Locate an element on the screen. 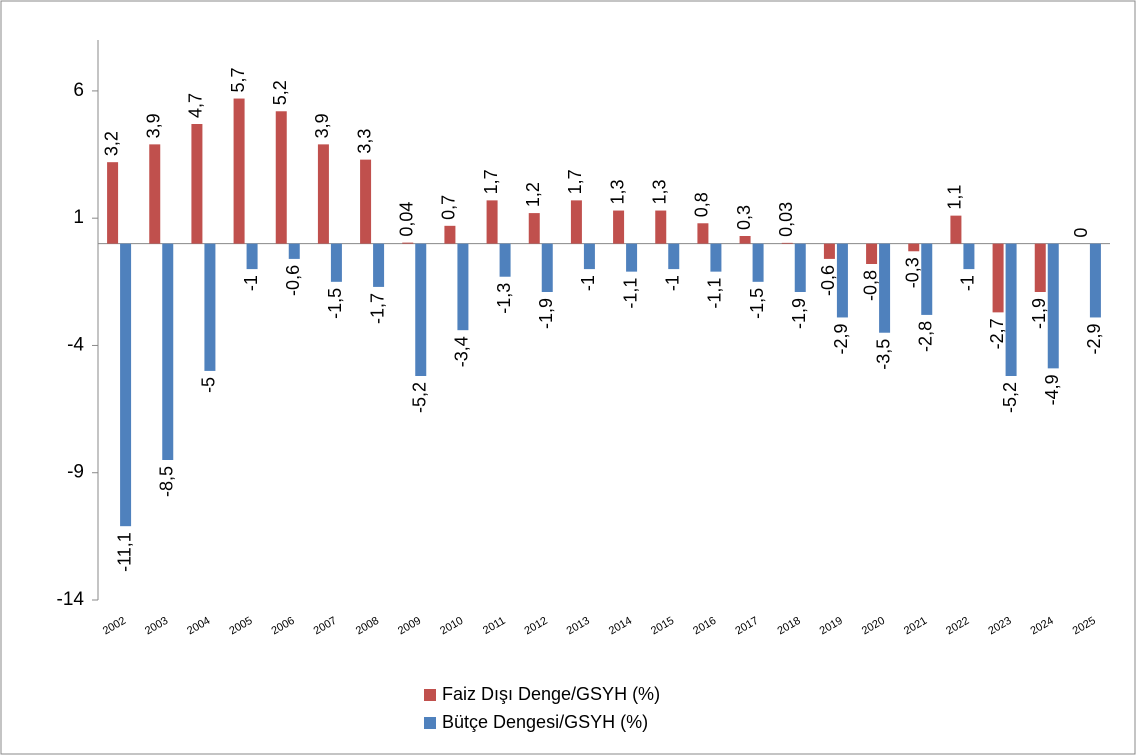  value-label: 1,1 is located at coordinates (955, 197).